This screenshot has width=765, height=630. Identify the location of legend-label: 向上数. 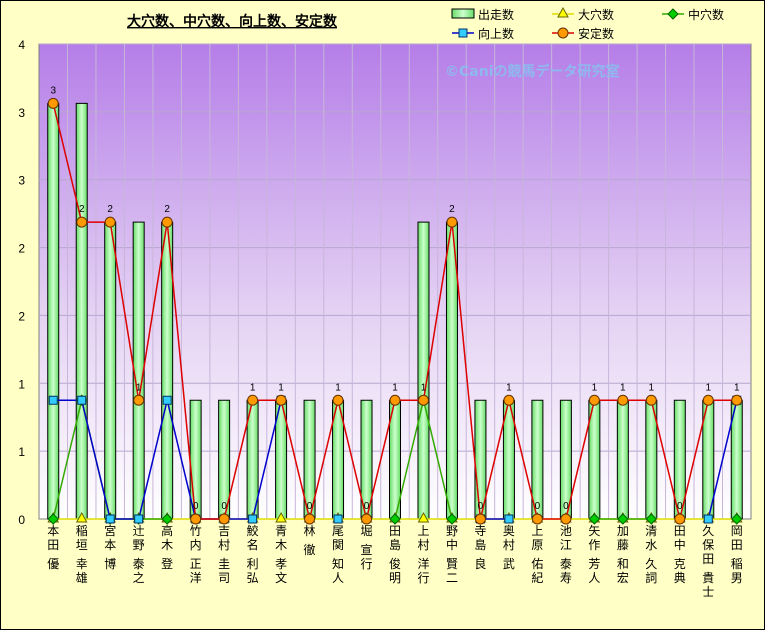
(496, 33).